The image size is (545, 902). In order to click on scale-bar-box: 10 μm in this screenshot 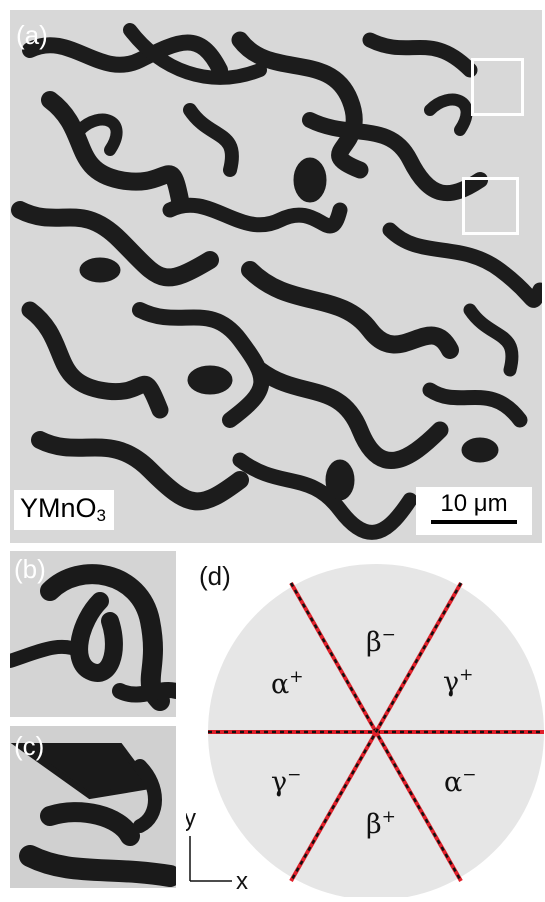, I will do `click(474, 511)`.